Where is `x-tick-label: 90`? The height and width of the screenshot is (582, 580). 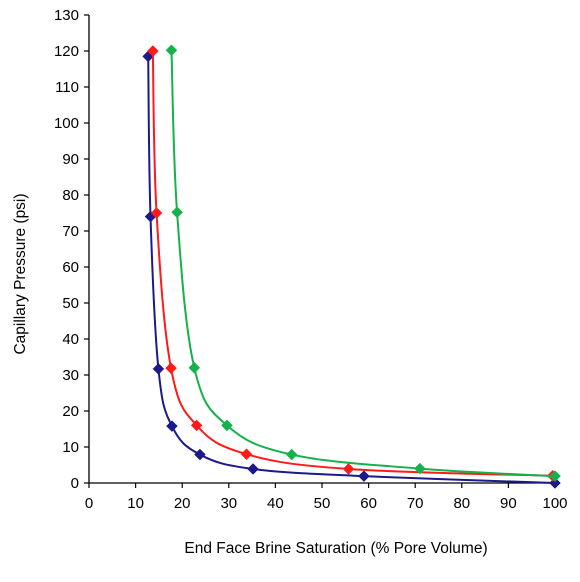
x-tick-label: 90 is located at coordinates (508, 503).